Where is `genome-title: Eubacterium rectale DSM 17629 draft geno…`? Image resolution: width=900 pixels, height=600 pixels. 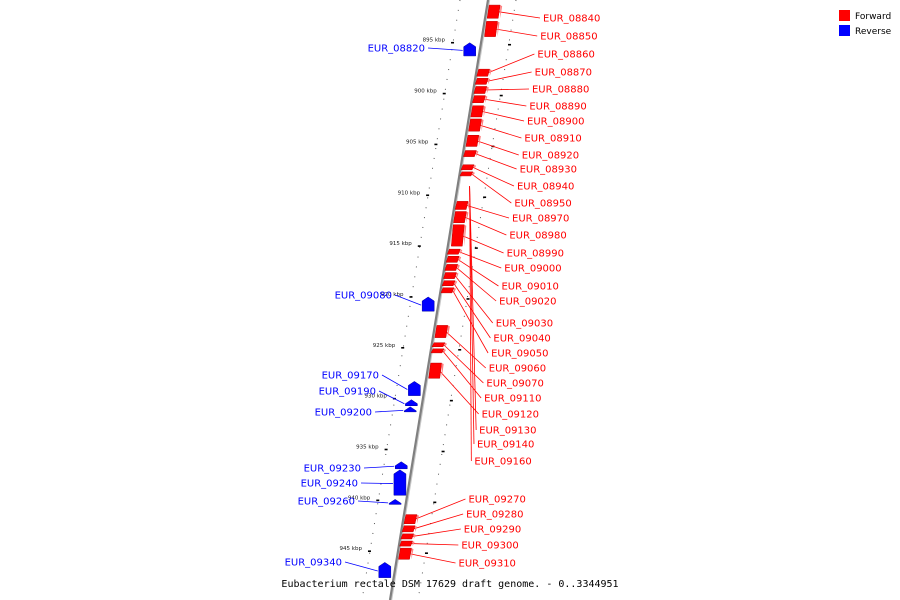 genome-title: Eubacterium rectale DSM 17629 draft geno… is located at coordinates (449, 584).